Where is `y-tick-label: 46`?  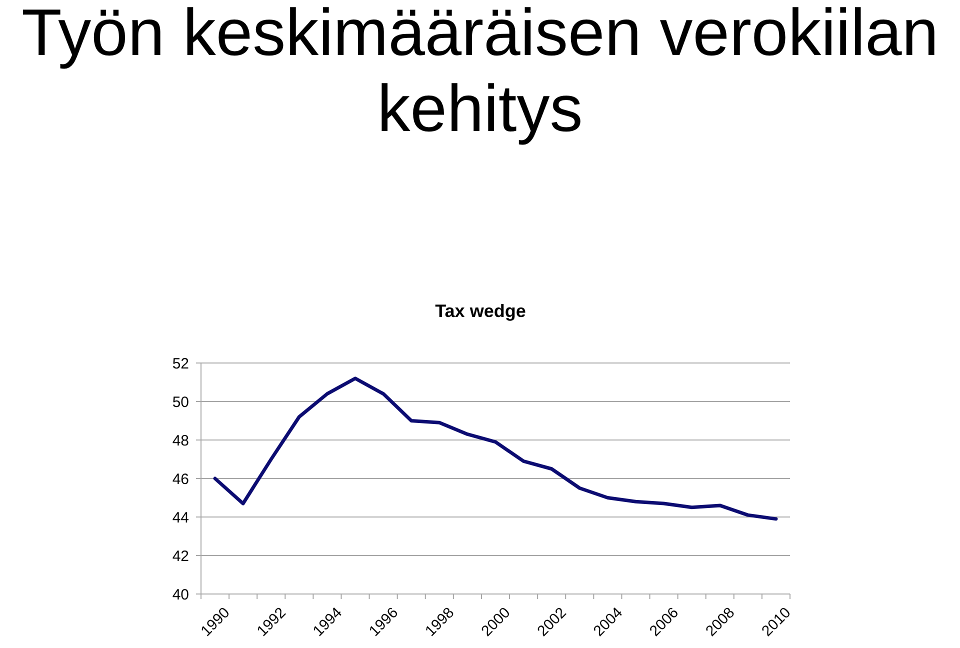 y-tick-label: 46 is located at coordinates (180, 479).